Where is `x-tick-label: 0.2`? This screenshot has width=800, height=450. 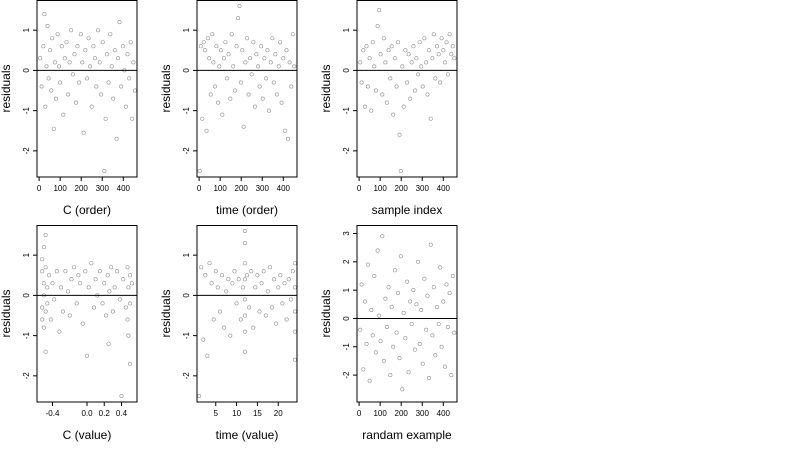
x-tick-label: 0.2 is located at coordinates (105, 413).